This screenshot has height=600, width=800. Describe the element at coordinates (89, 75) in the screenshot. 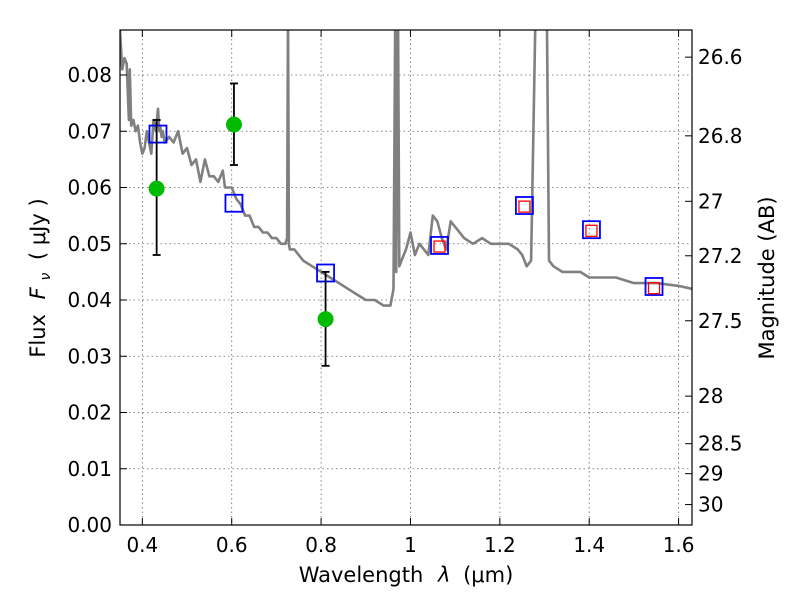

I see `y-tick-label: 0.08` at that location.